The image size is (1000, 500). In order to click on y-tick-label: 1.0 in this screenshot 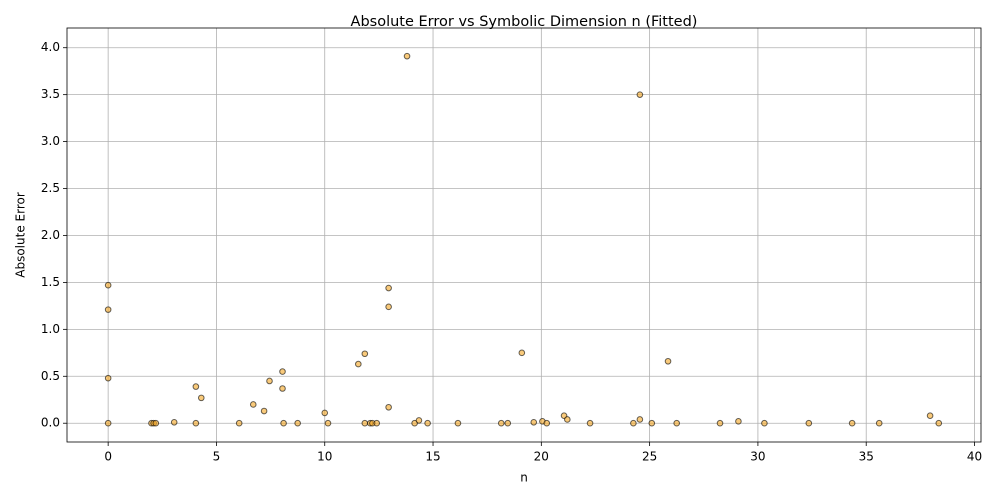, I will do `click(50, 329)`.